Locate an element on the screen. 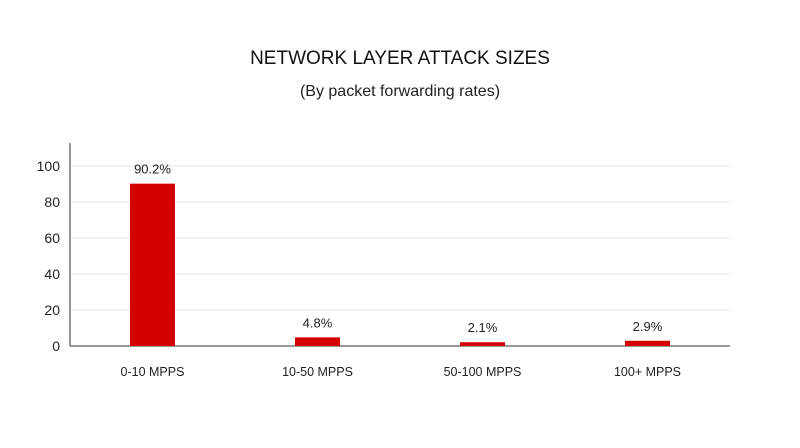 The height and width of the screenshot is (448, 800). data-label-4: 2.9% is located at coordinates (648, 326).